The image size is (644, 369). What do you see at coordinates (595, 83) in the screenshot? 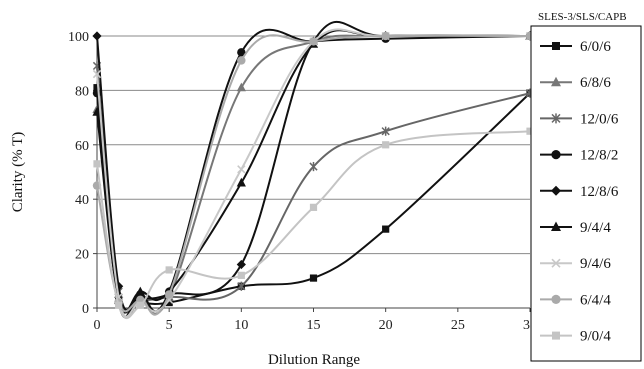
I see `legend-label: 6/8/6` at bounding box center [595, 83].